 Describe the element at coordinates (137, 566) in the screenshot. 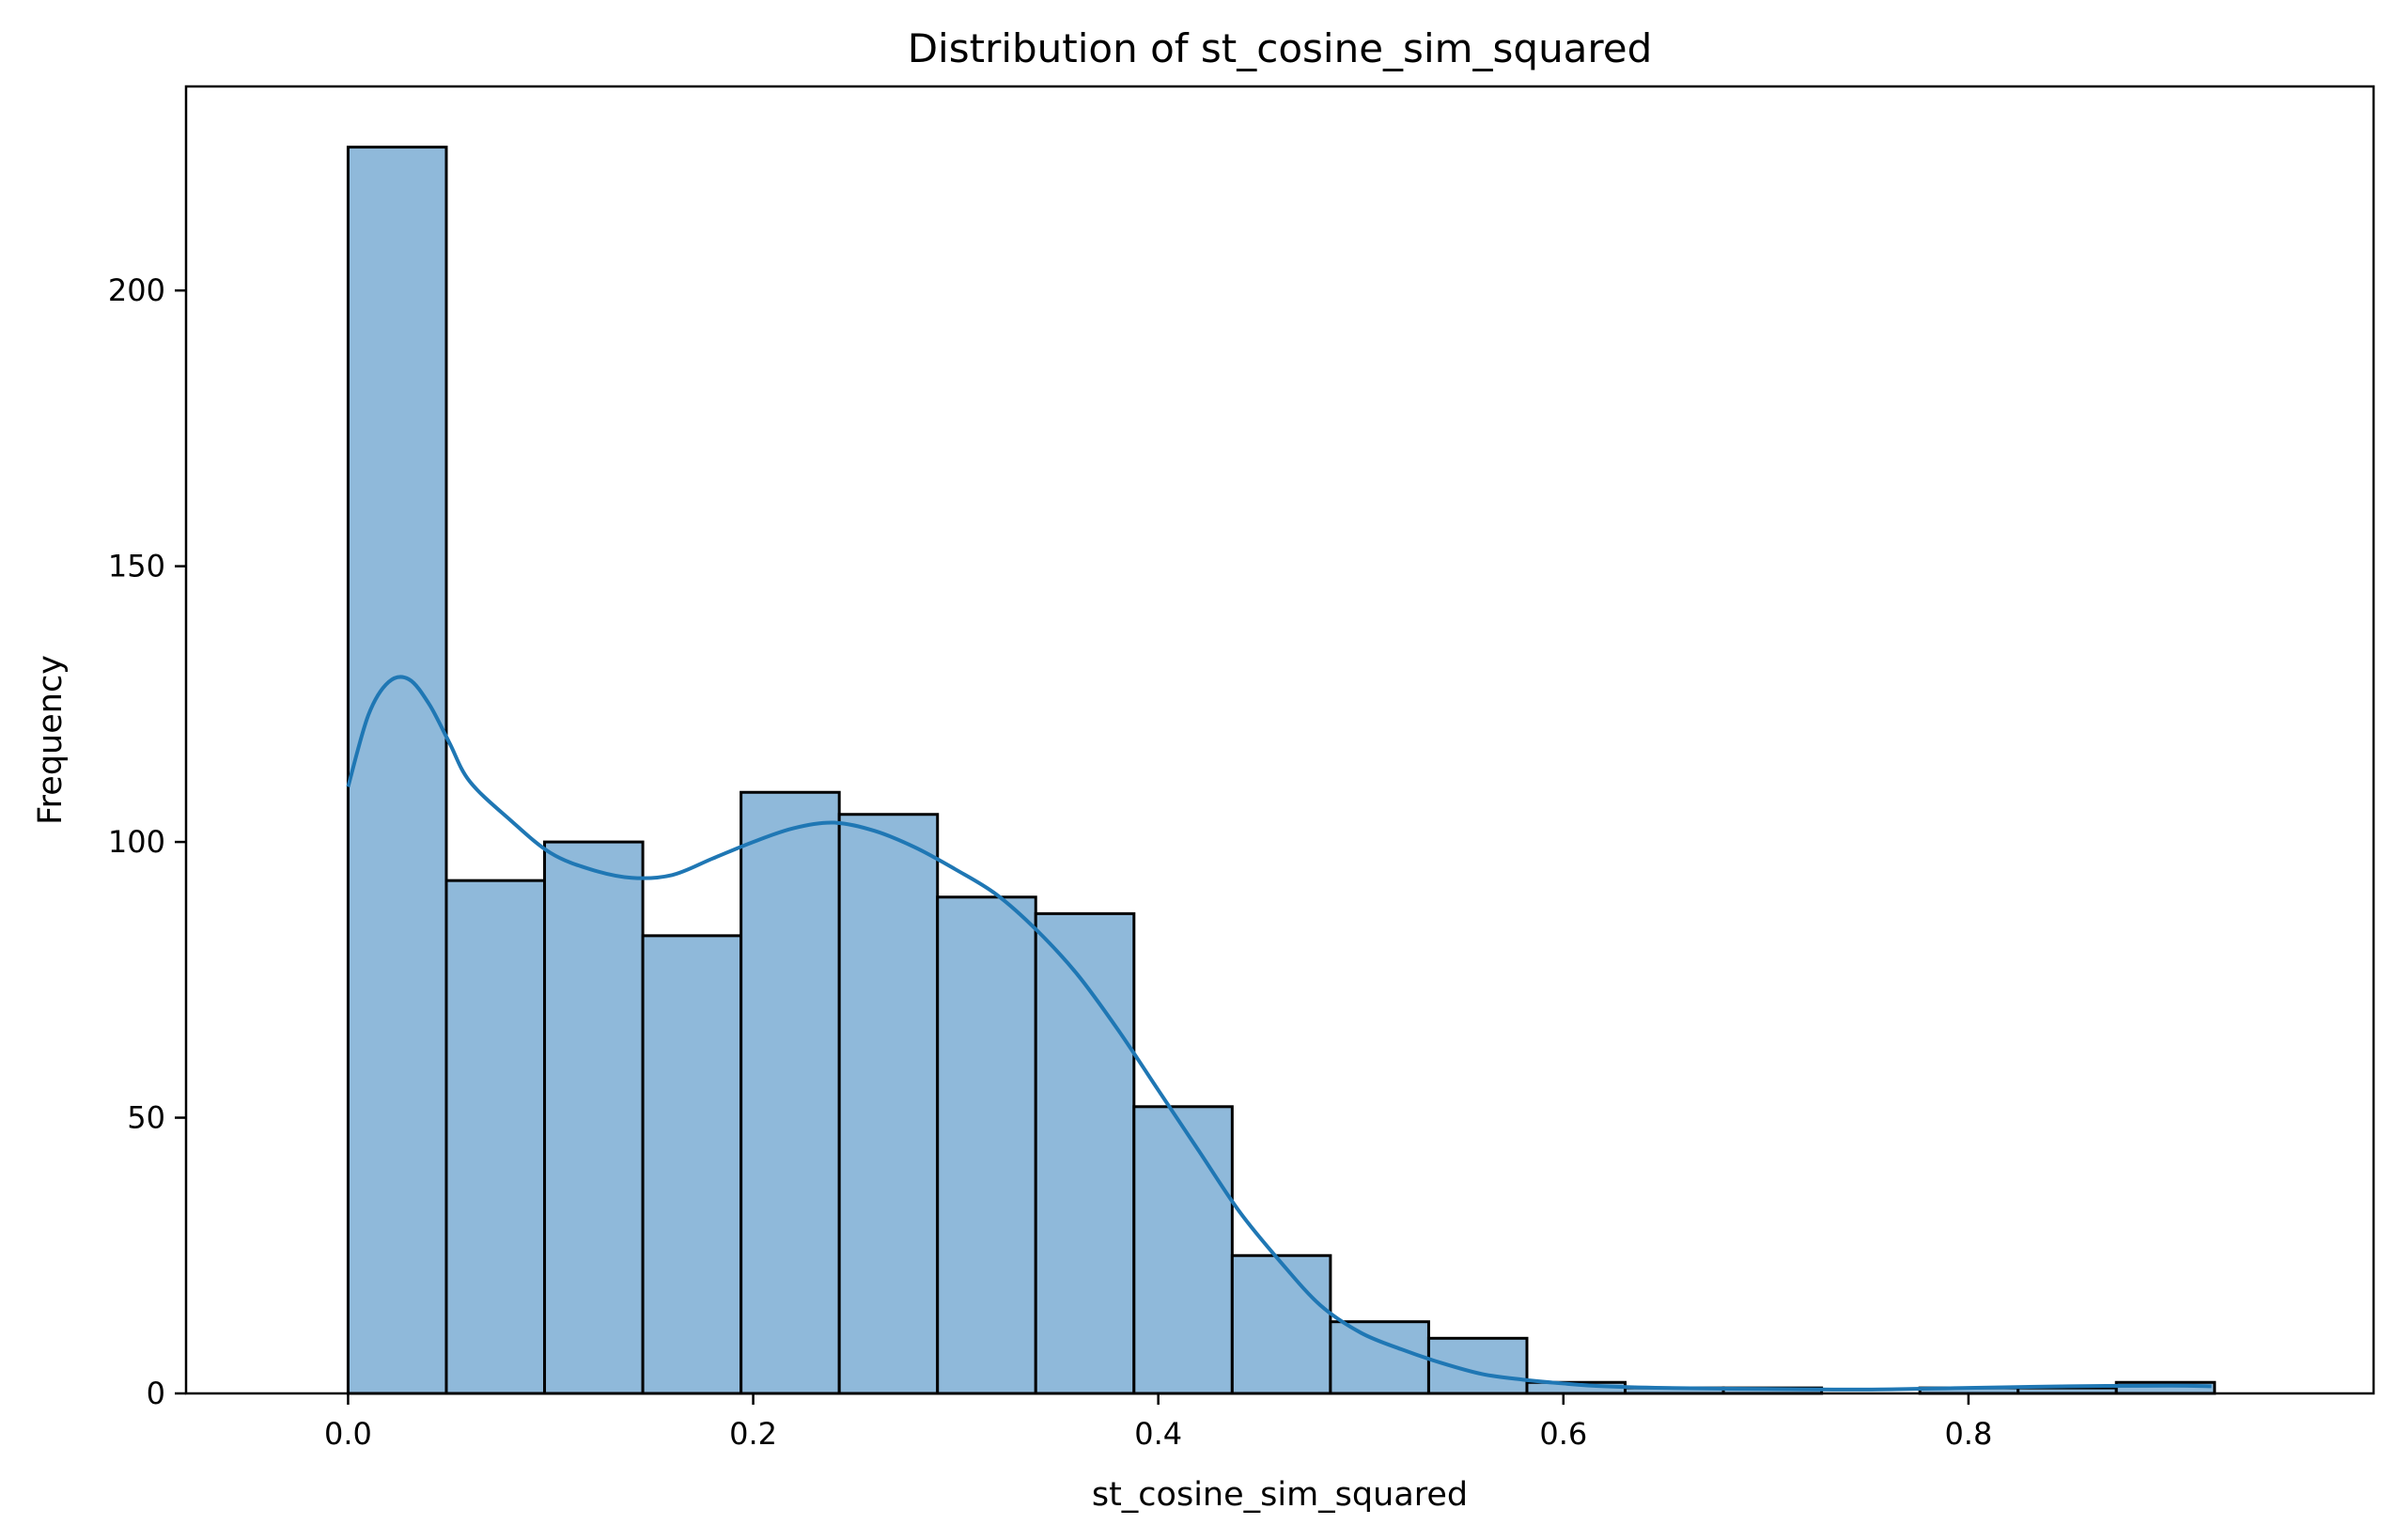

I see `y-tick-label: 150` at that location.